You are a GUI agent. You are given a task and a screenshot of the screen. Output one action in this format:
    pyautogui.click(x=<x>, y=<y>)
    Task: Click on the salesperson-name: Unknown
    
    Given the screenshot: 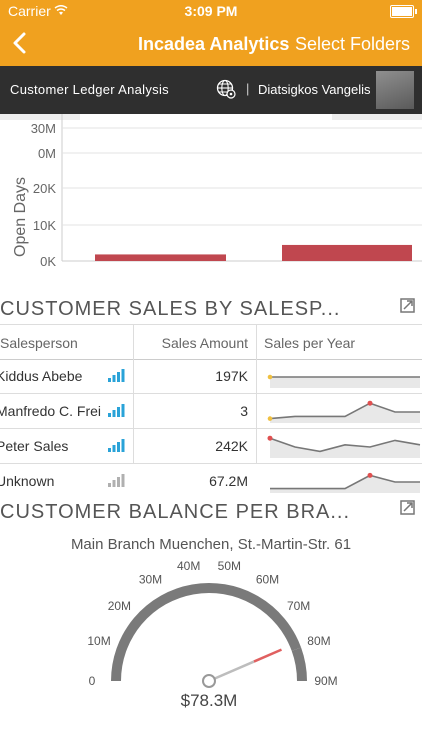 What is the action you would take?
    pyautogui.click(x=27, y=481)
    